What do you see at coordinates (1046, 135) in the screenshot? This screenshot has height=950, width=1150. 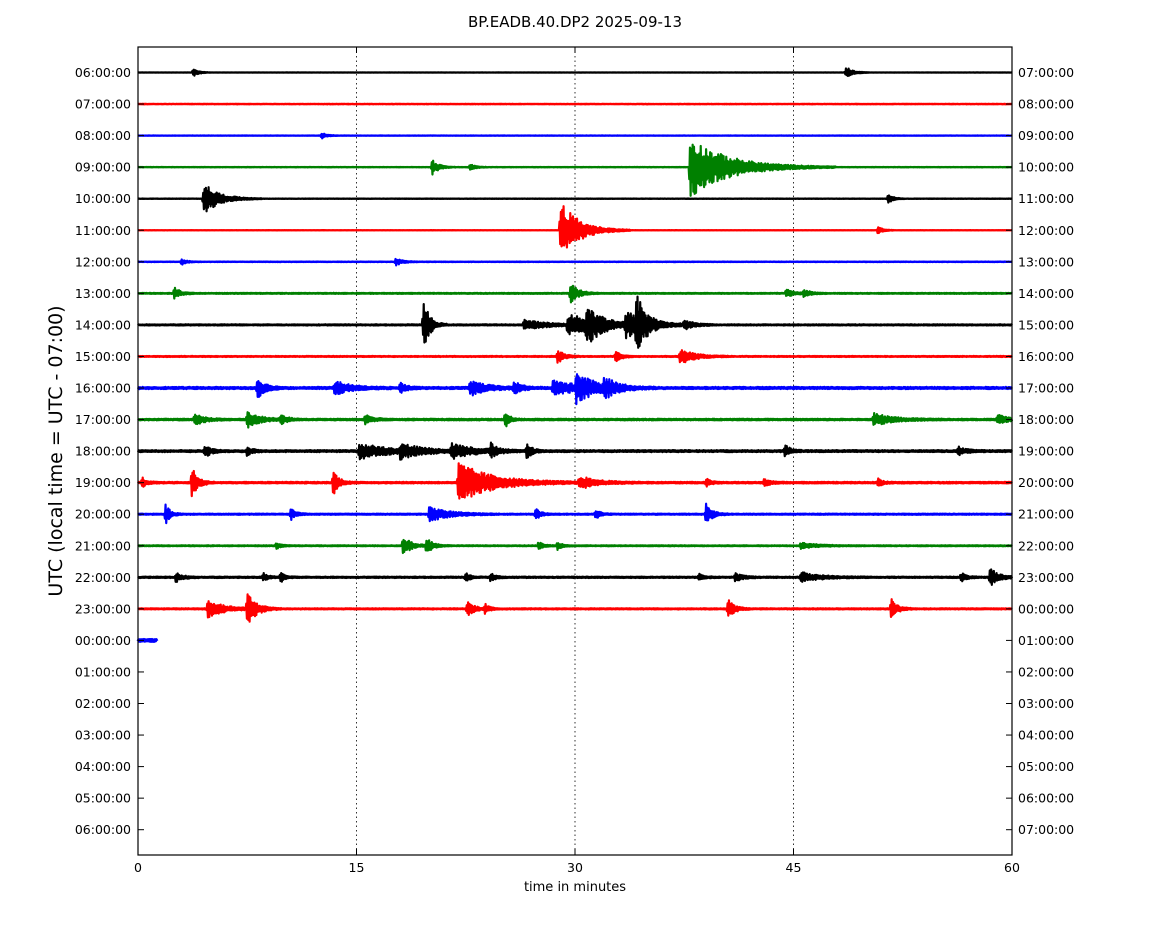 I see `right-tick-label: 09:00:00` at bounding box center [1046, 135].